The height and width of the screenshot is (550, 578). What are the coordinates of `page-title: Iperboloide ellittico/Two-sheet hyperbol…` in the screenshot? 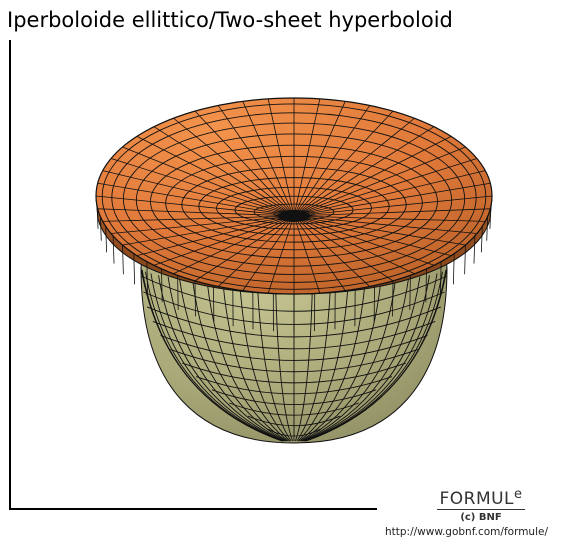 It's located at (230, 20).